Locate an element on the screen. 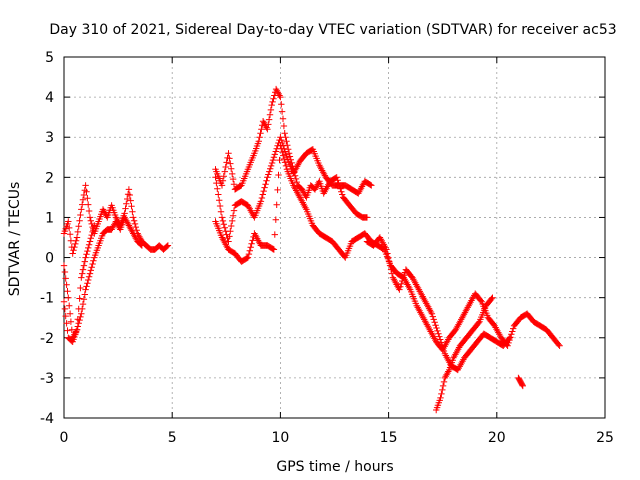 Image resolution: width=640 pixels, height=480 pixels. y-tick-label: 5 is located at coordinates (49, 58).